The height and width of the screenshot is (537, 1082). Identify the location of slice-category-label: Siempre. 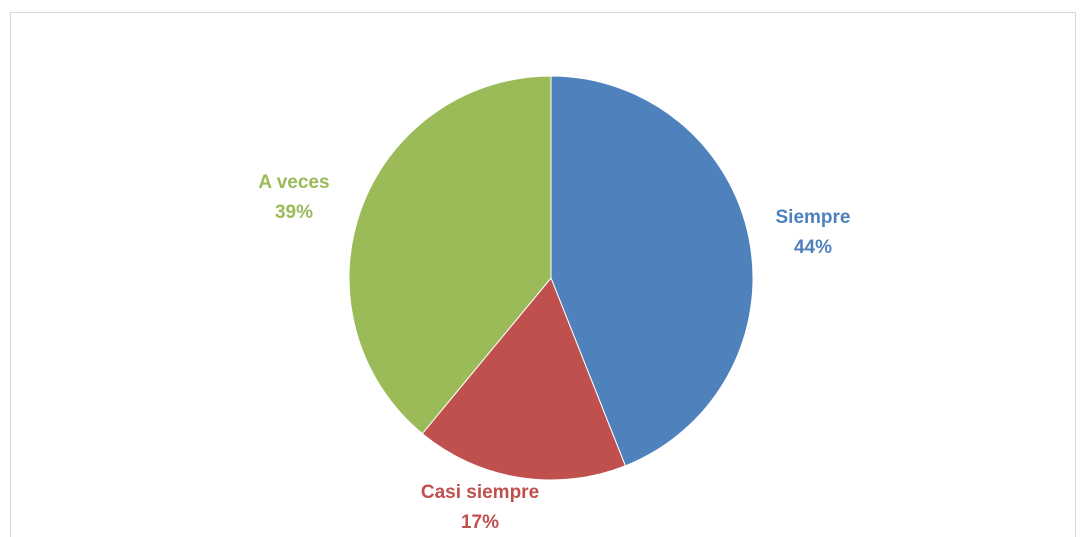
(813, 217).